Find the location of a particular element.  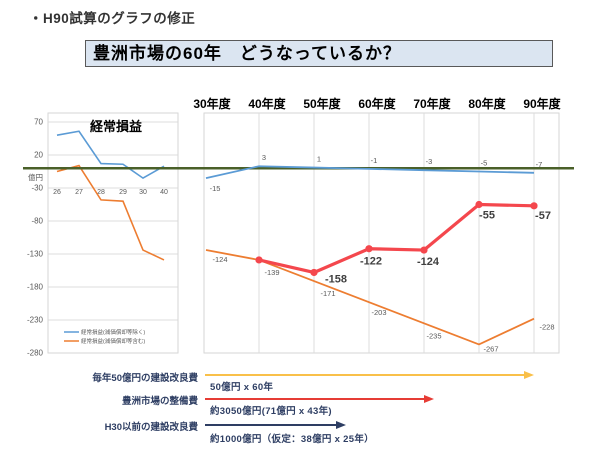

inset-plot-border is located at coordinates (113, 233).